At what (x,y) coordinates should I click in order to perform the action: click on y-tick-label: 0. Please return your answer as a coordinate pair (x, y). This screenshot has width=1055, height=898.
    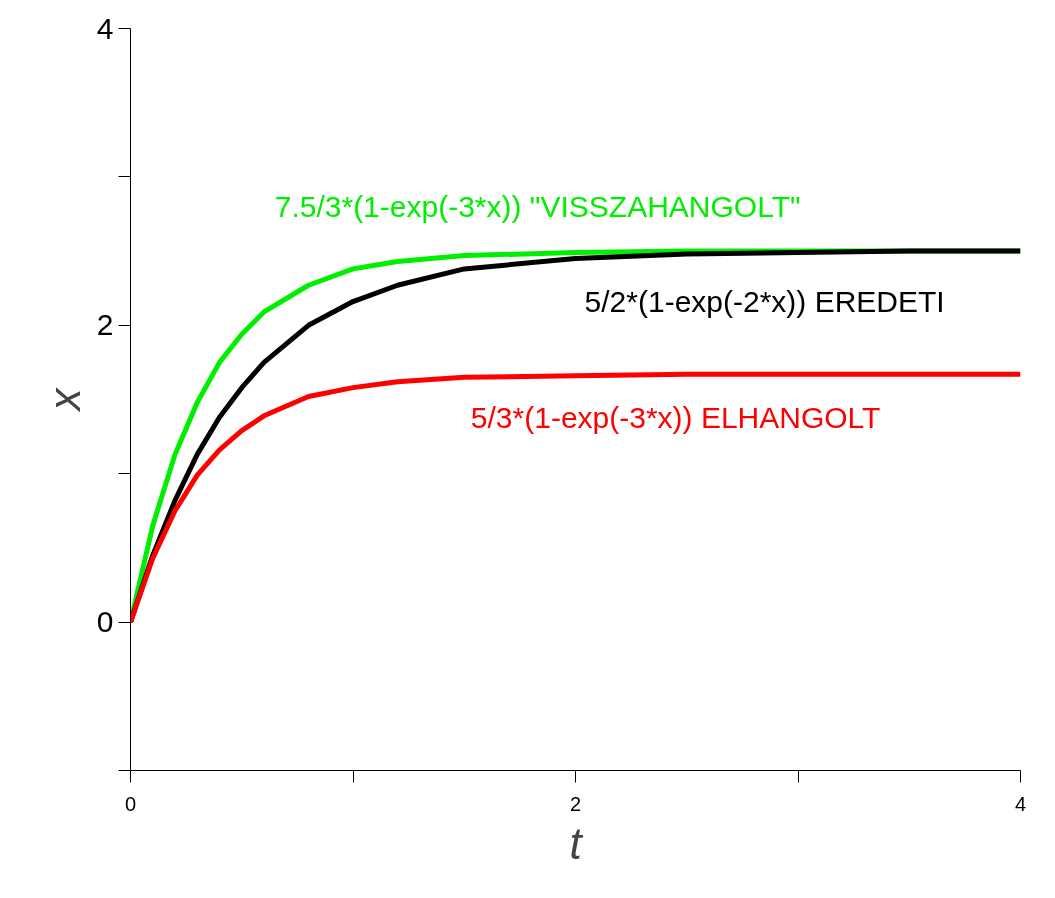
    Looking at the image, I should click on (105, 622).